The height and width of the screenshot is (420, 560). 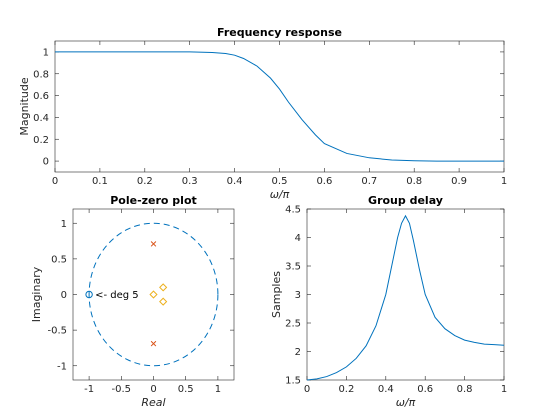 What do you see at coordinates (293, 324) in the screenshot?
I see `y-tick-label: 2.5` at bounding box center [293, 324].